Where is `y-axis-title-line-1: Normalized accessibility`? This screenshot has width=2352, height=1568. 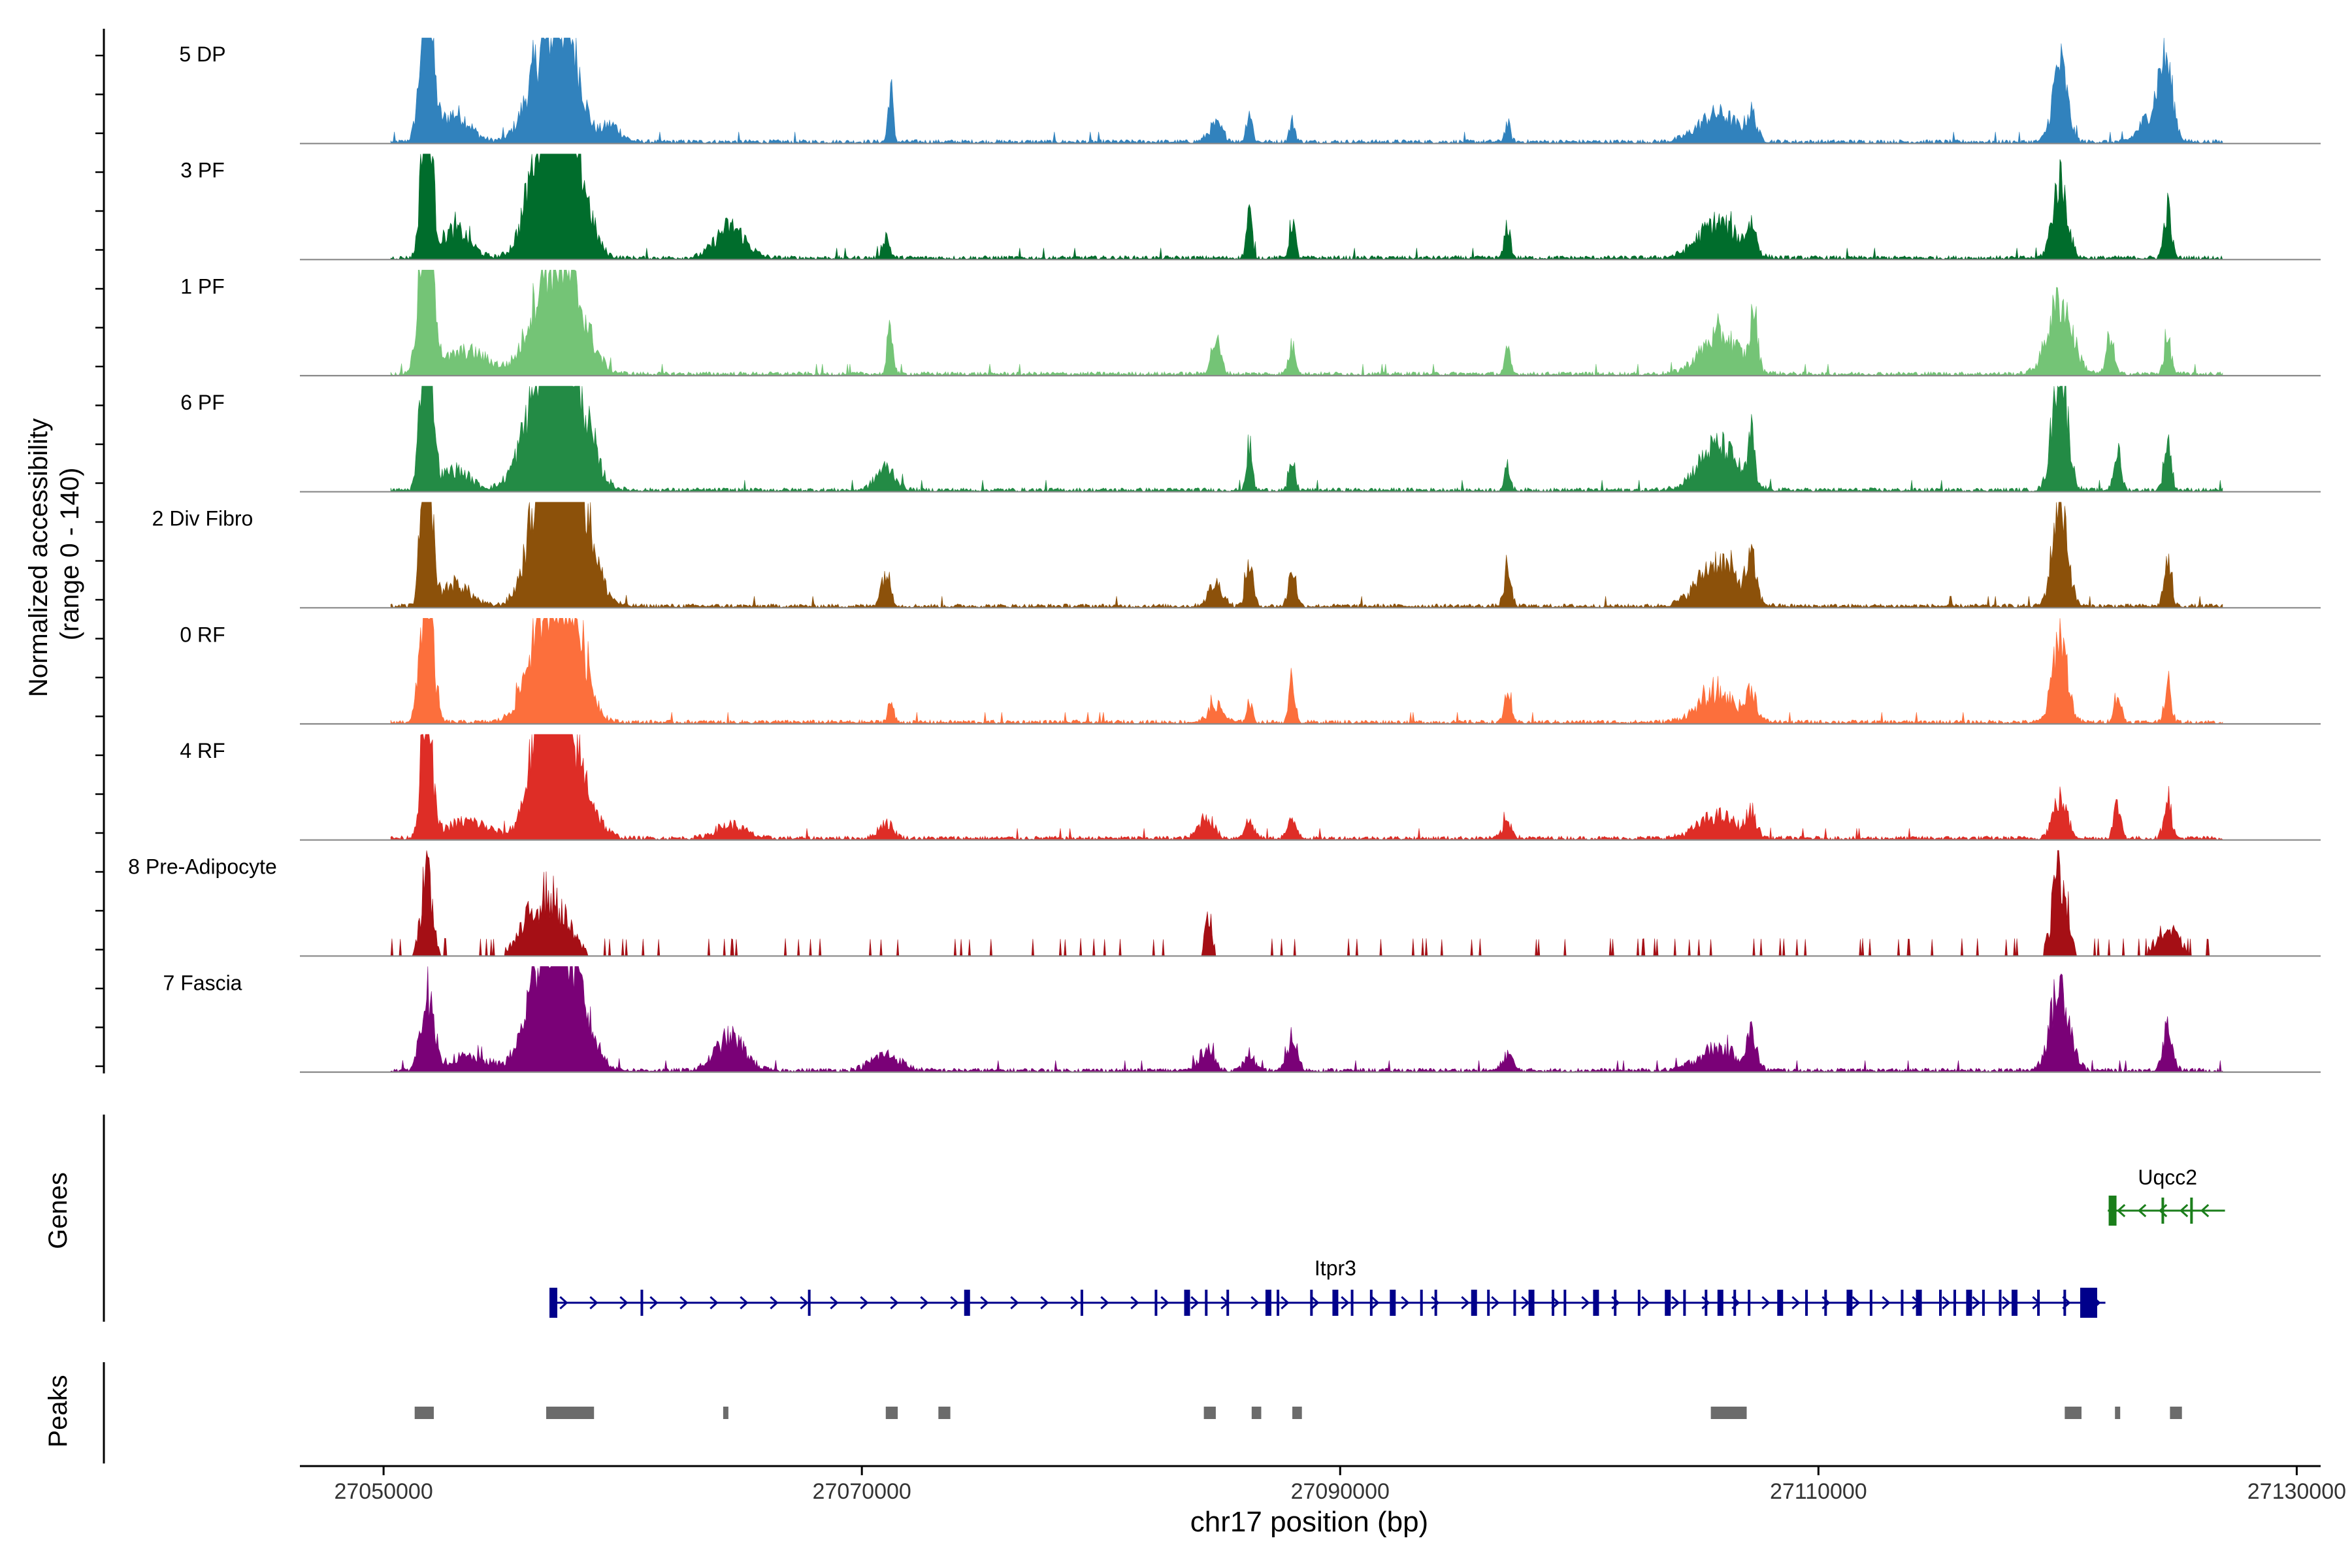
y-axis-title-line-1: Normalized accessibility is located at coordinates (38, 557).